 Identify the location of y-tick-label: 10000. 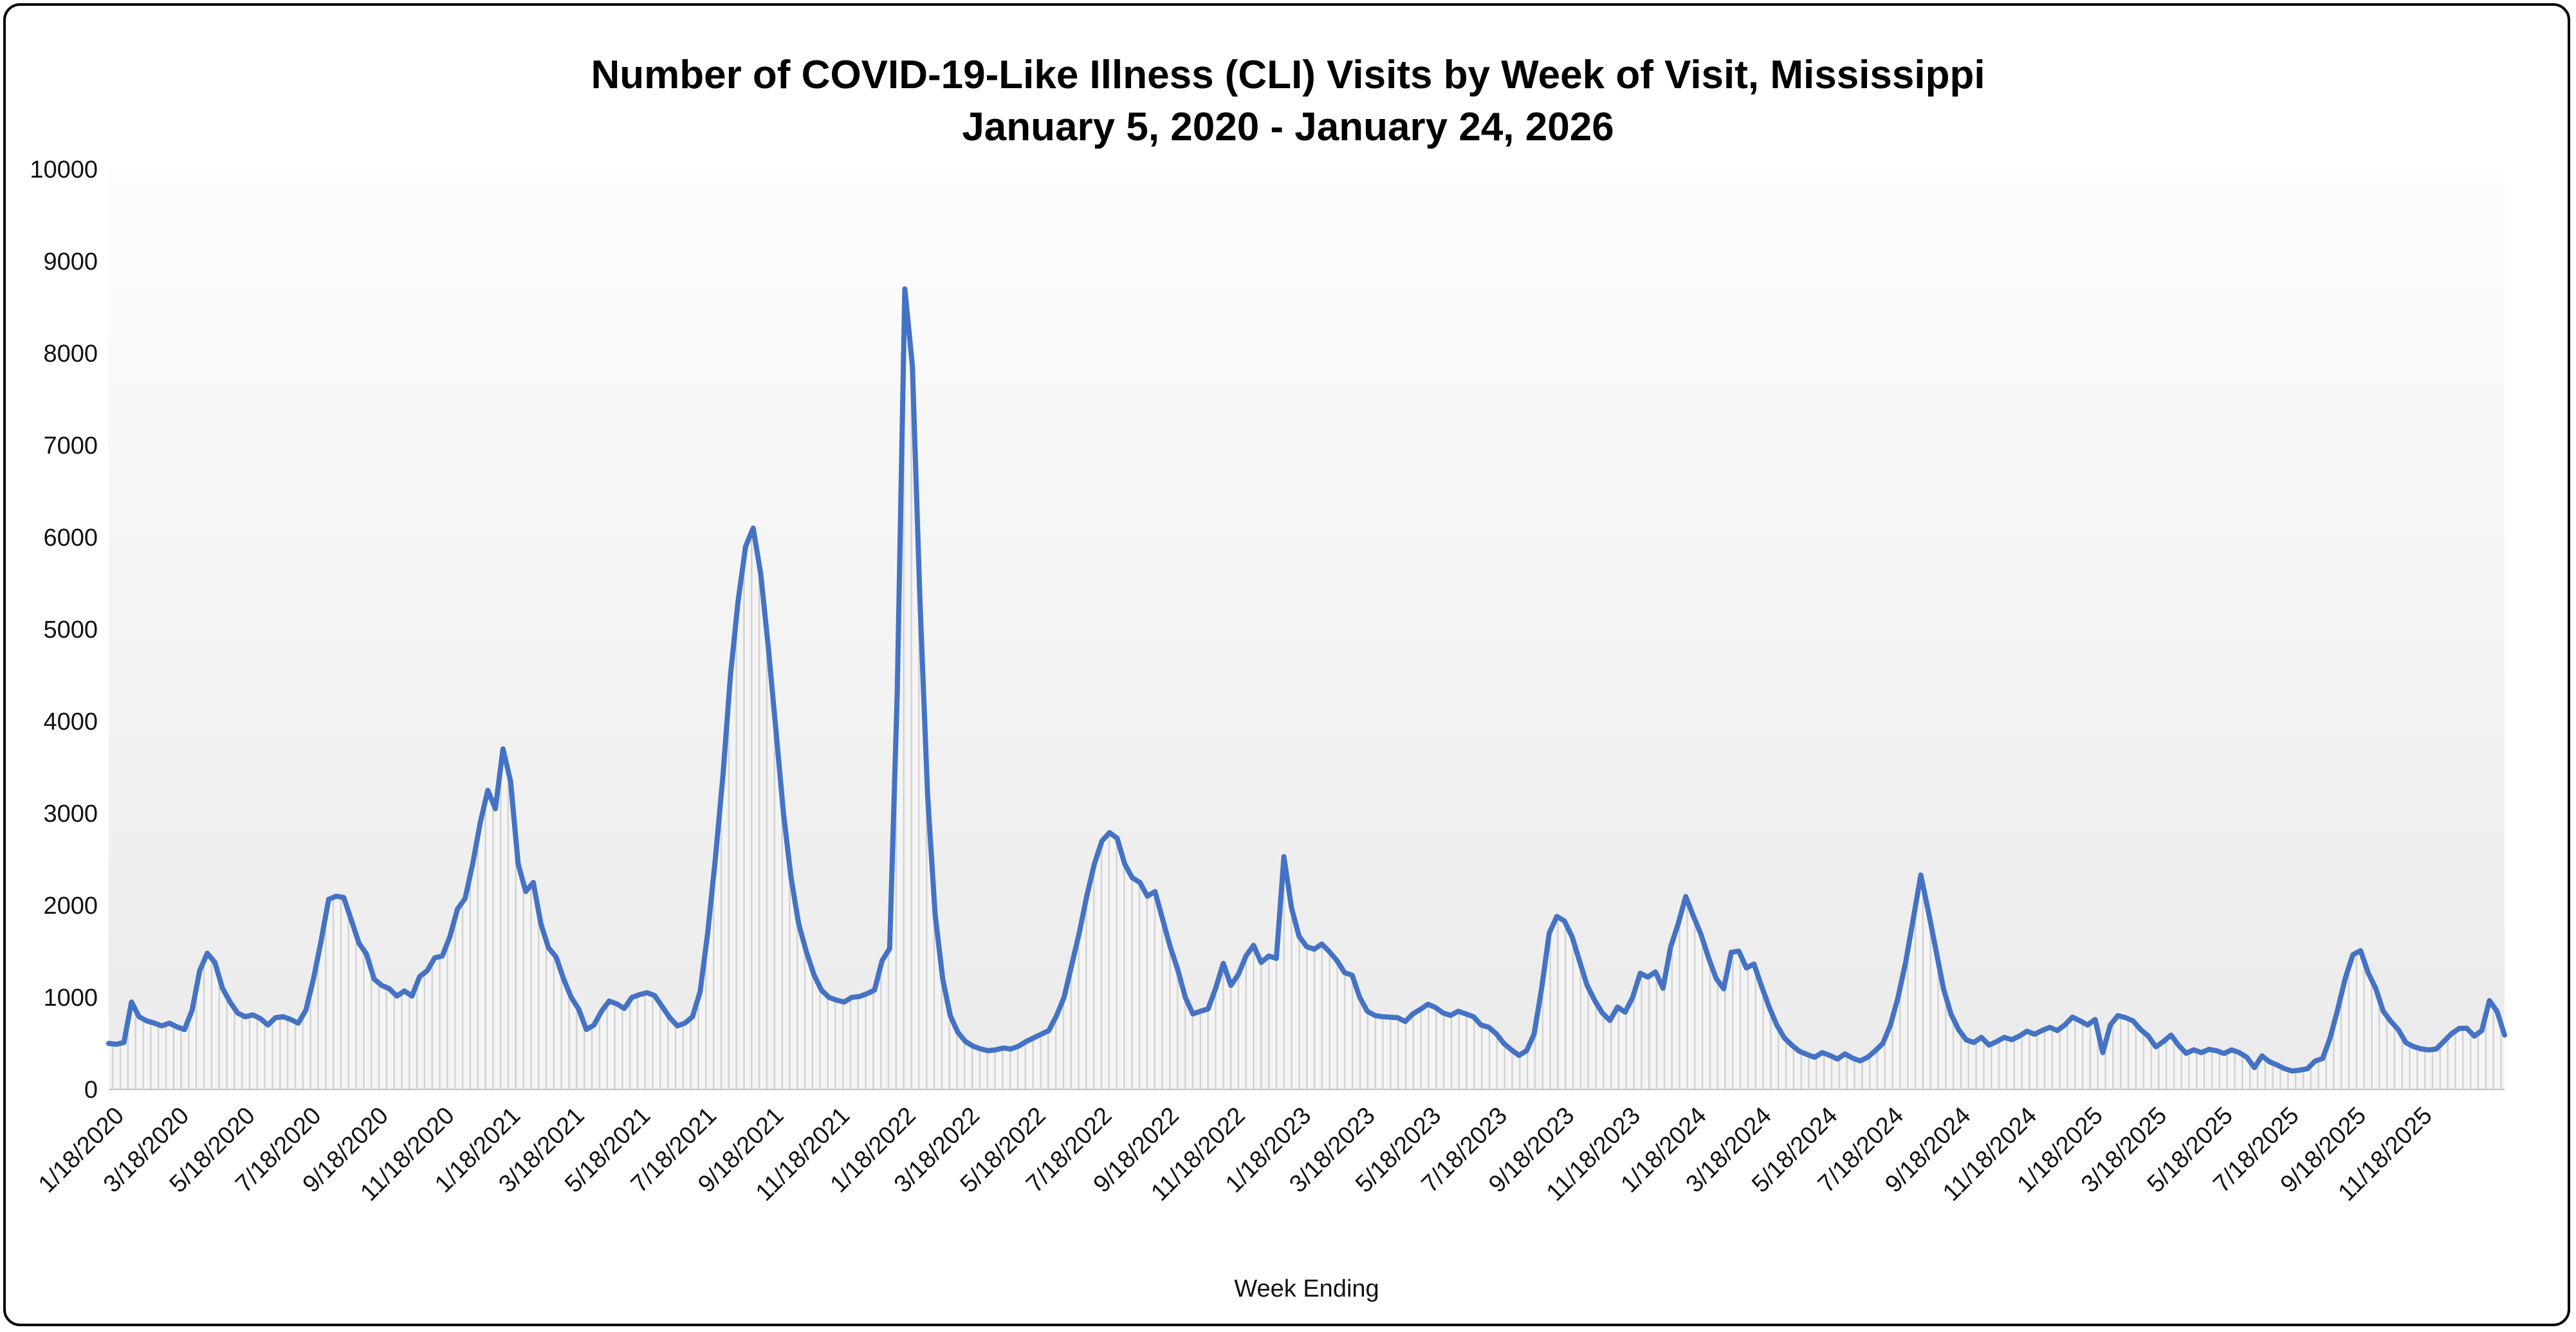
(64, 169).